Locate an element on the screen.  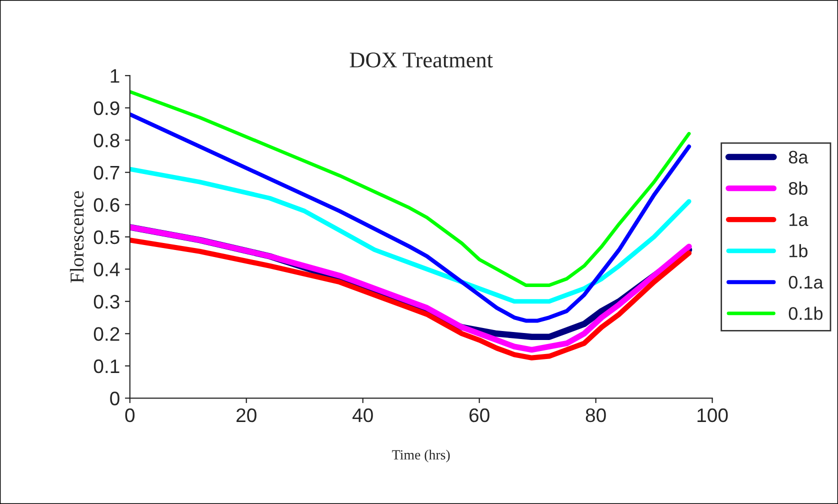
x-tick-label: 0 is located at coordinates (130, 415).